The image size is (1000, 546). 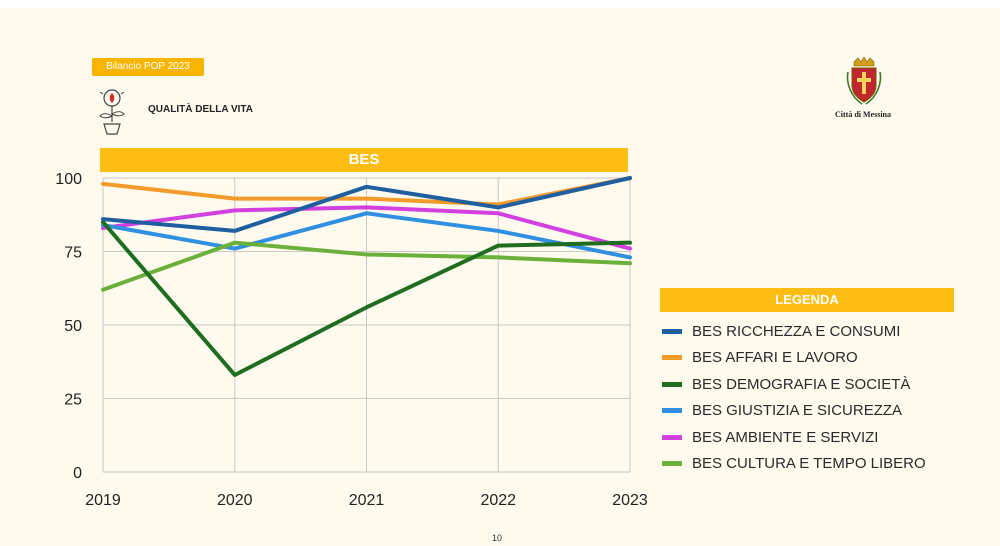 I want to click on y-tick-label: 75, so click(x=73, y=253).